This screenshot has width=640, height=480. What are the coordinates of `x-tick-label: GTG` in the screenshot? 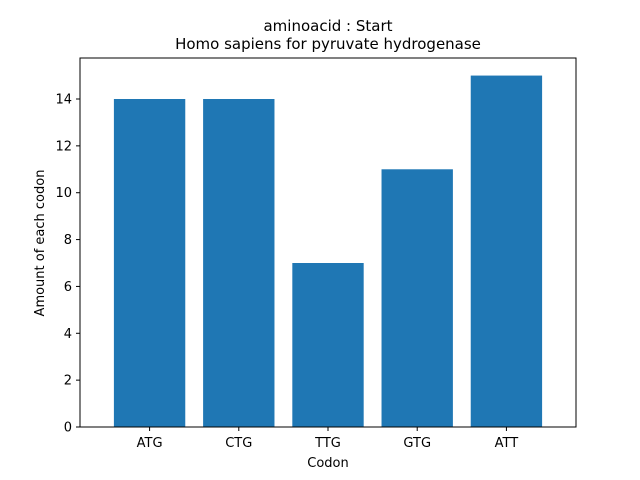 It's located at (417, 443).